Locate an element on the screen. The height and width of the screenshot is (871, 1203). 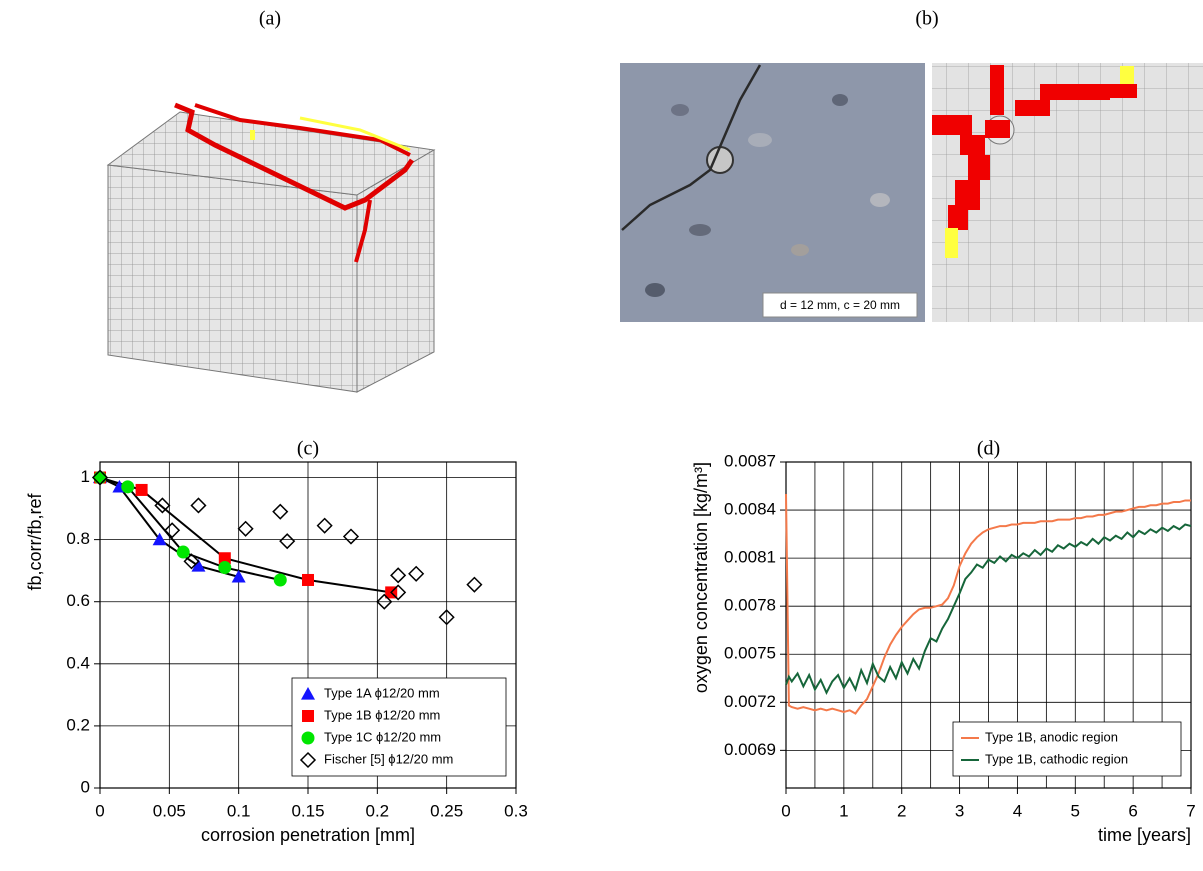
panel-label: (b) is located at coordinates (926, 19).